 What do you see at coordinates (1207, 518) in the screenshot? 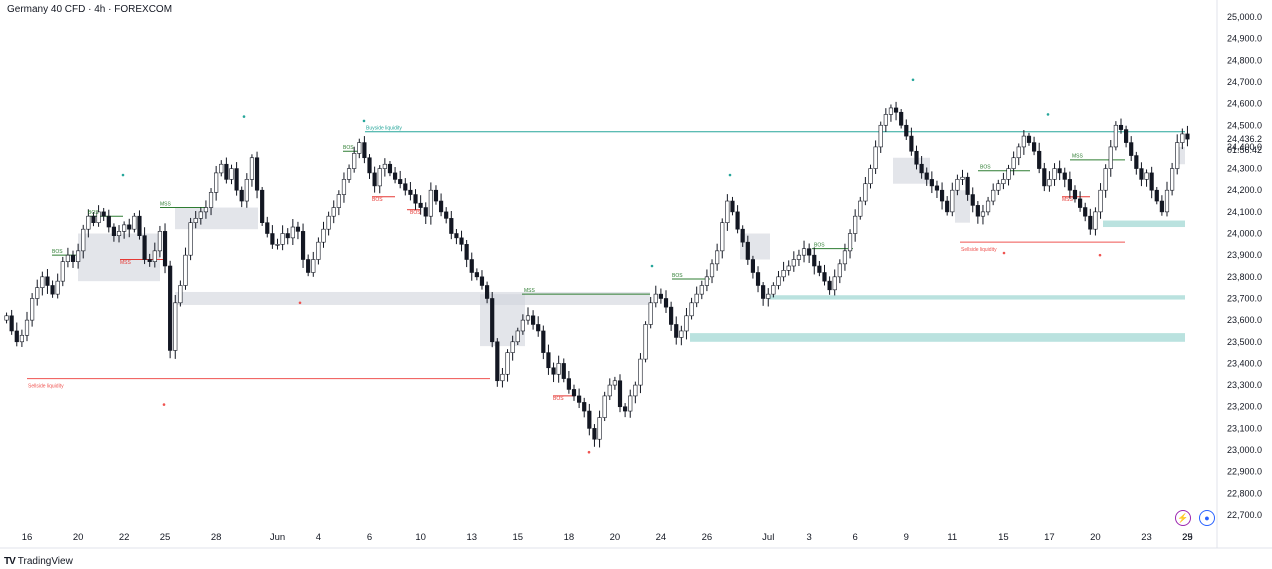
I see `globe-icon: ●` at bounding box center [1207, 518].